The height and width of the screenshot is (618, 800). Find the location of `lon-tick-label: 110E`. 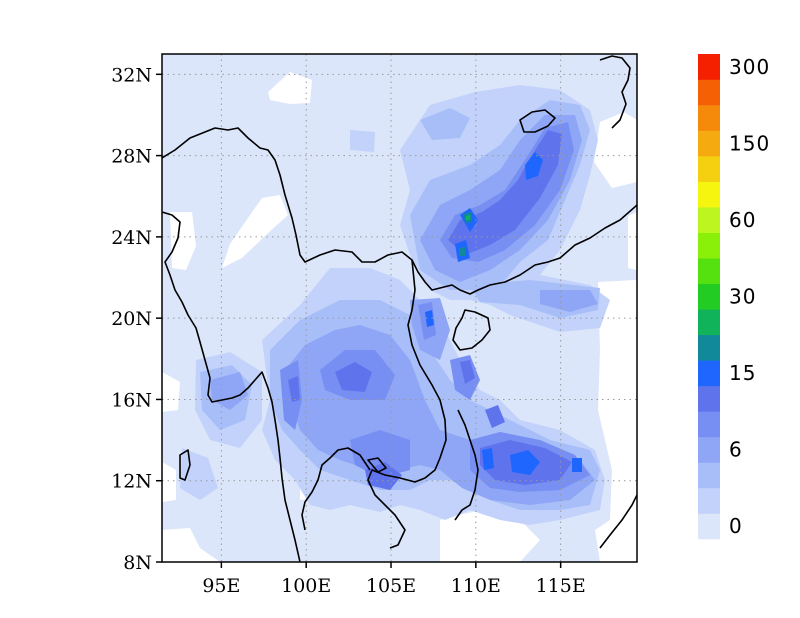

lon-tick-label: 110E is located at coordinates (476, 586).